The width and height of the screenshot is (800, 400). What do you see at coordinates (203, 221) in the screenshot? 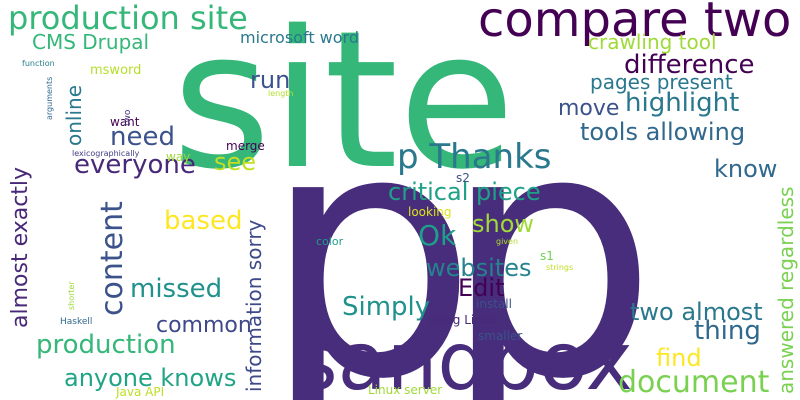
I see `word-based: based` at bounding box center [203, 221].